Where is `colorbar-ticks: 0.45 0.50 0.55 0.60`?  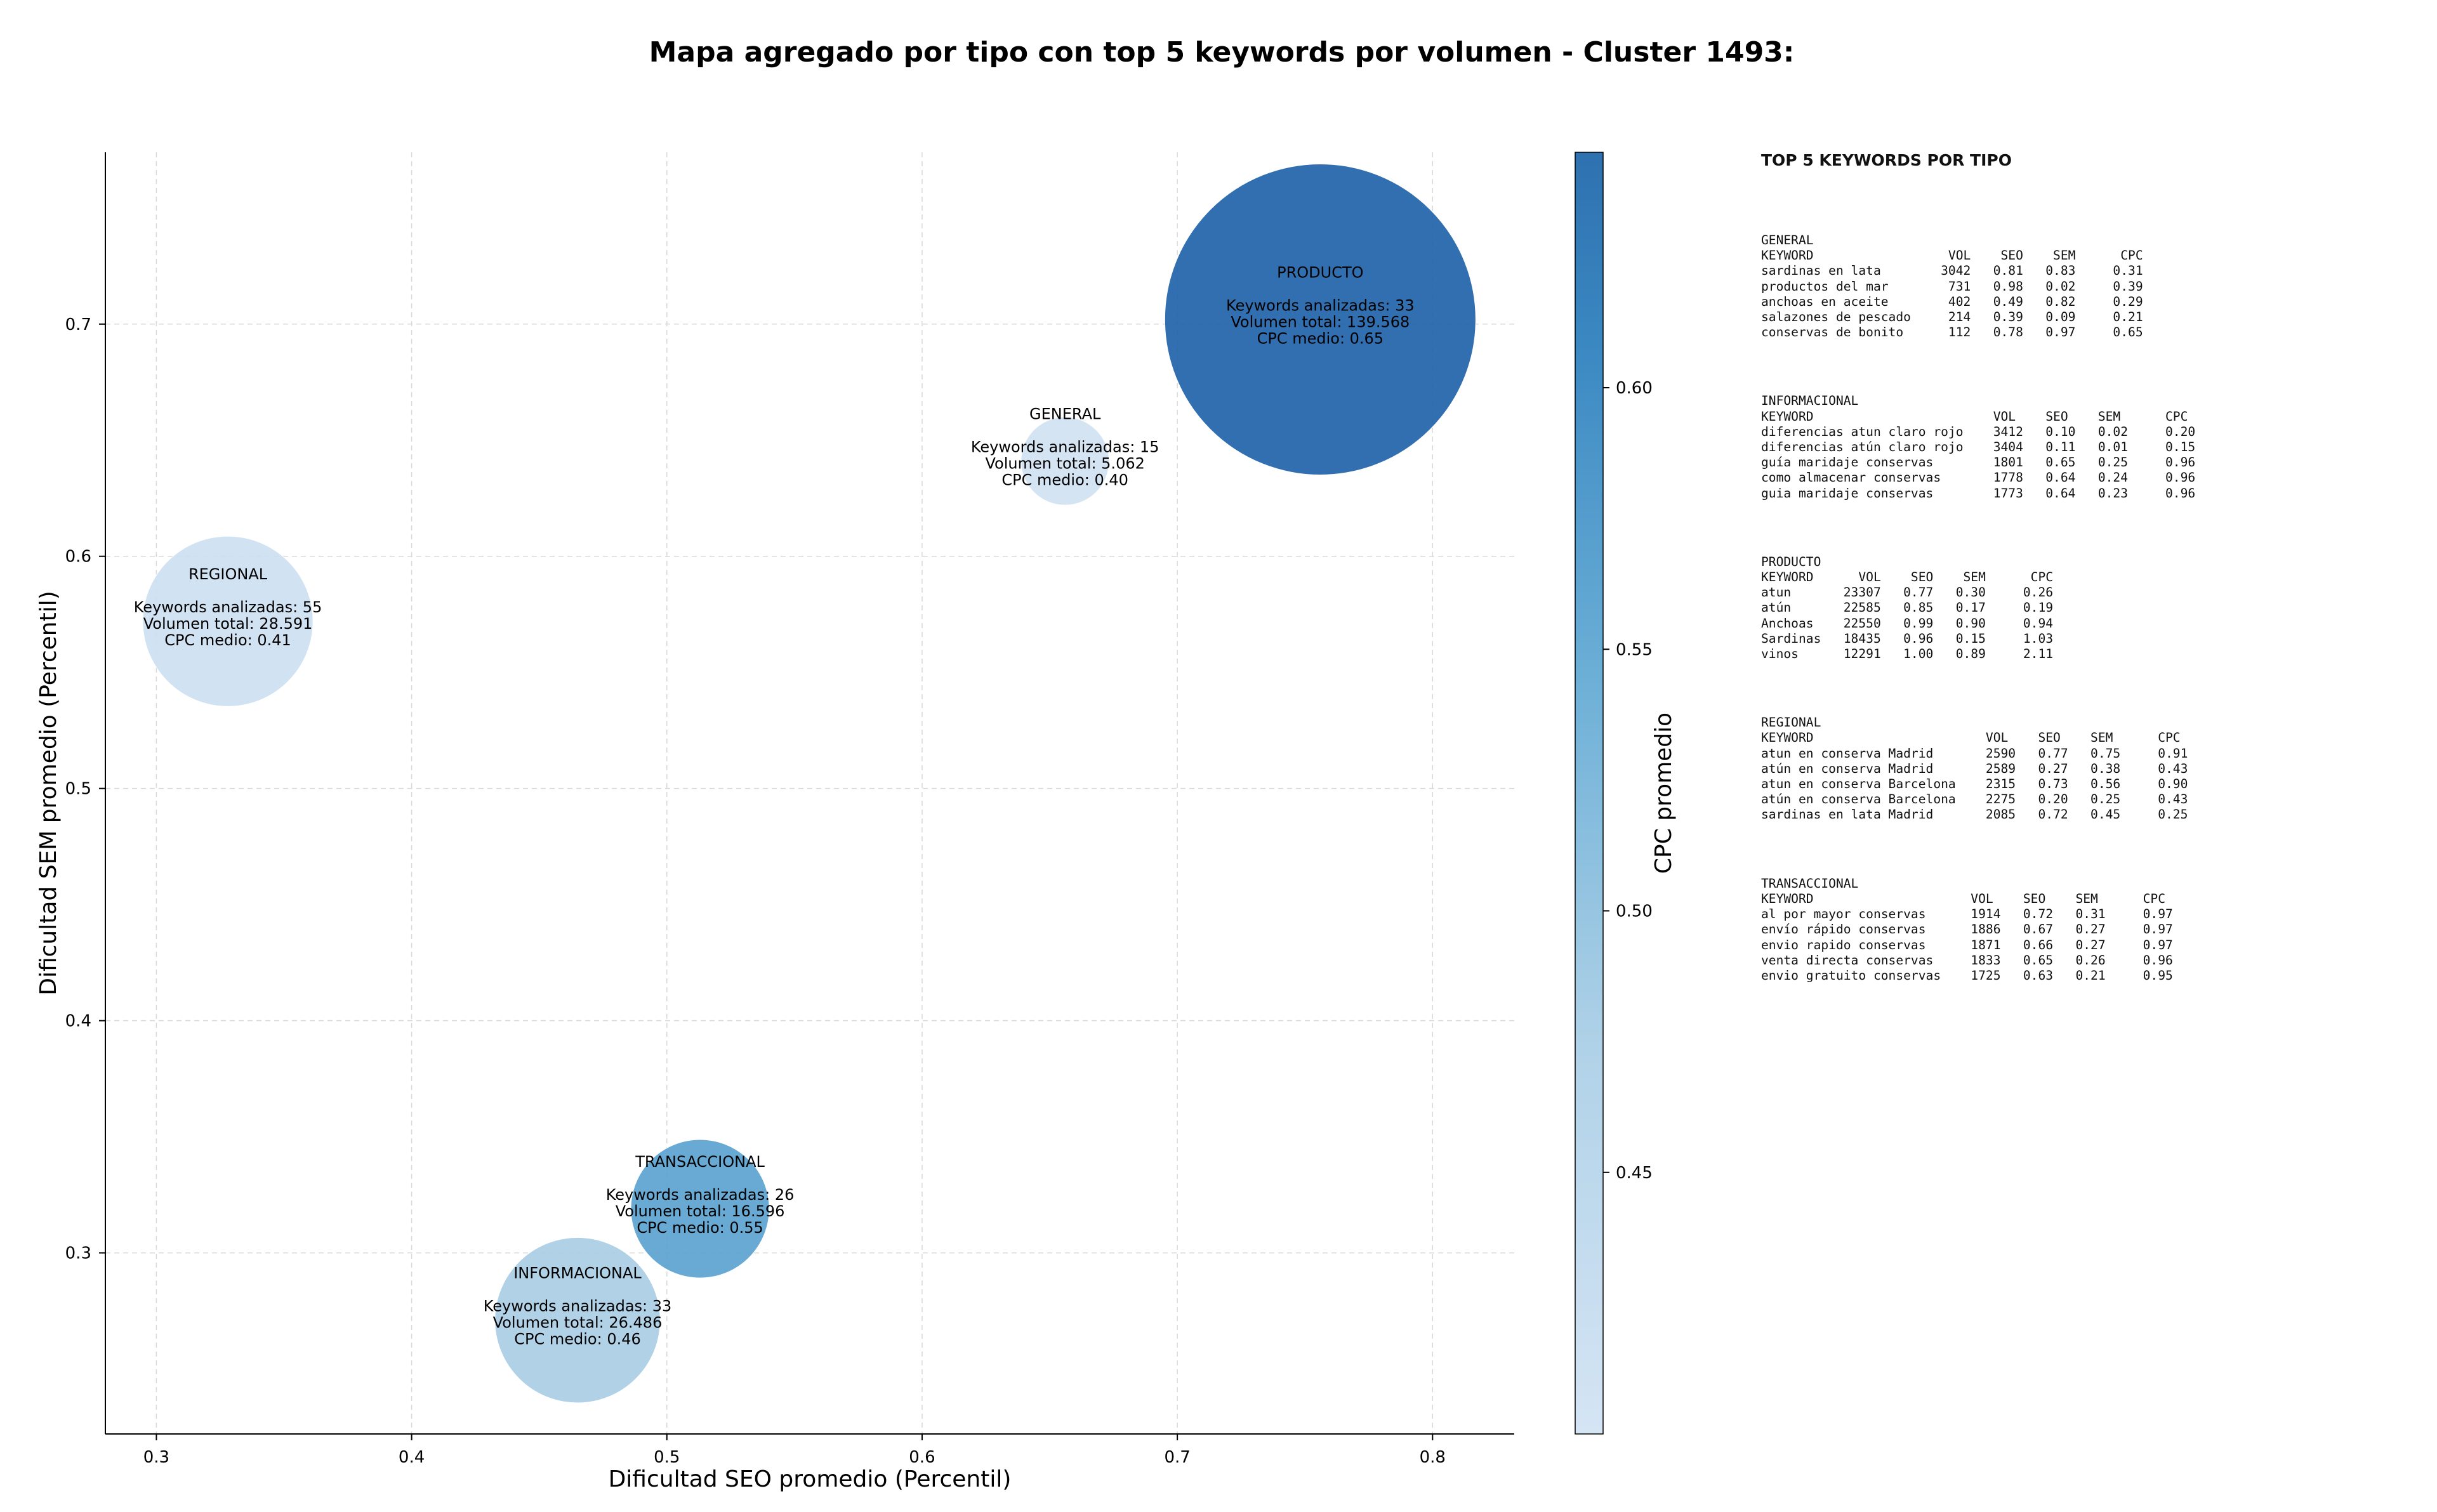 colorbar-ticks: 0.45 0.50 0.55 0.60 is located at coordinates (1628, 781).